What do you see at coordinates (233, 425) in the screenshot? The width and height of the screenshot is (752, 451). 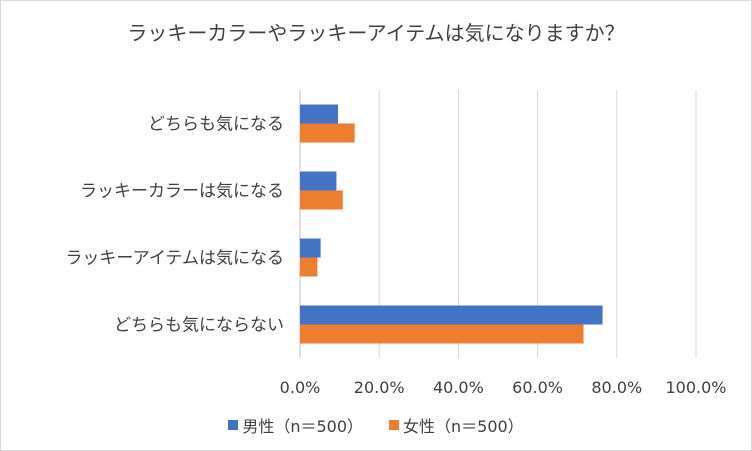 I see `legend-swatch-male` at bounding box center [233, 425].